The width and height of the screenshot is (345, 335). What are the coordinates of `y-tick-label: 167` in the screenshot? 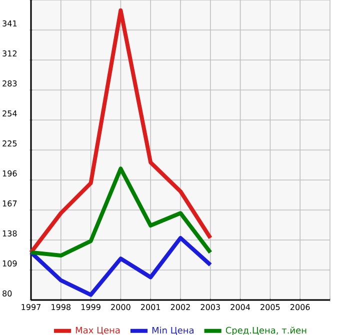 It's located at (9, 203).